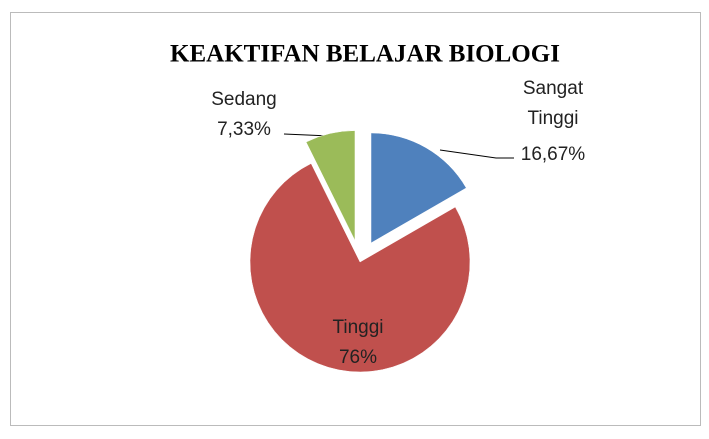 This screenshot has width=709, height=439. I want to click on category-label: Sedang, so click(244, 99).